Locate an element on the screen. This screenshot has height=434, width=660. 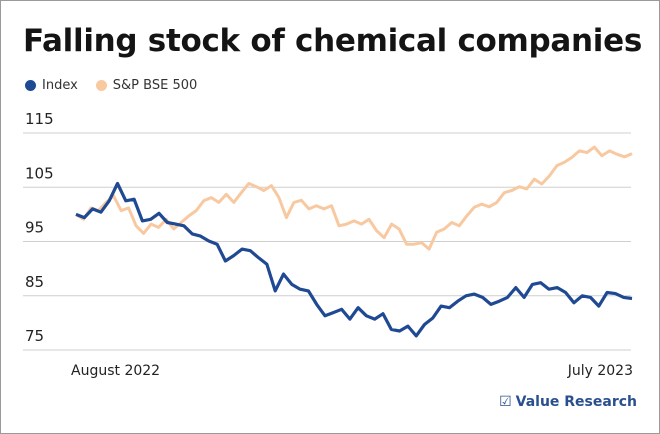
x-tick-label: August 2022 is located at coordinates (115, 371).